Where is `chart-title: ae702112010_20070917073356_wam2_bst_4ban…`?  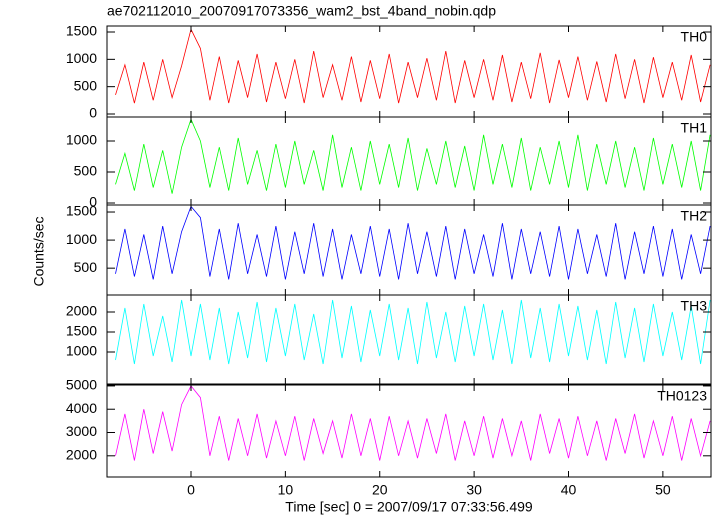
chart-title: ae702112010_20070917073356_wam2_bst_4ban… is located at coordinates (301, 11).